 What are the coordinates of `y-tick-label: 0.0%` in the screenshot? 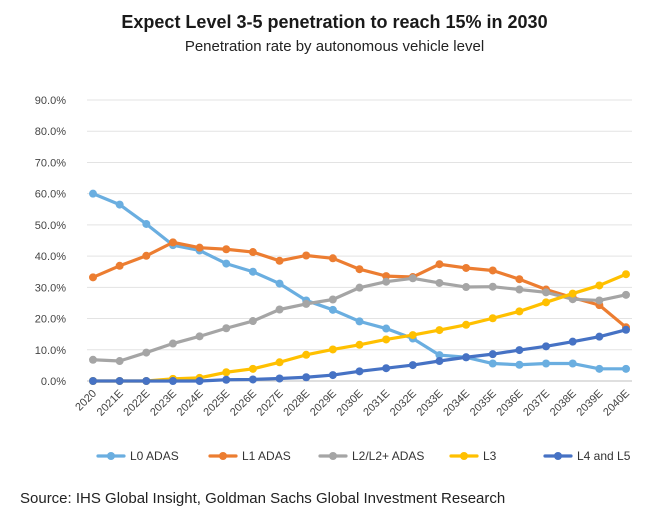 It's located at (53, 382).